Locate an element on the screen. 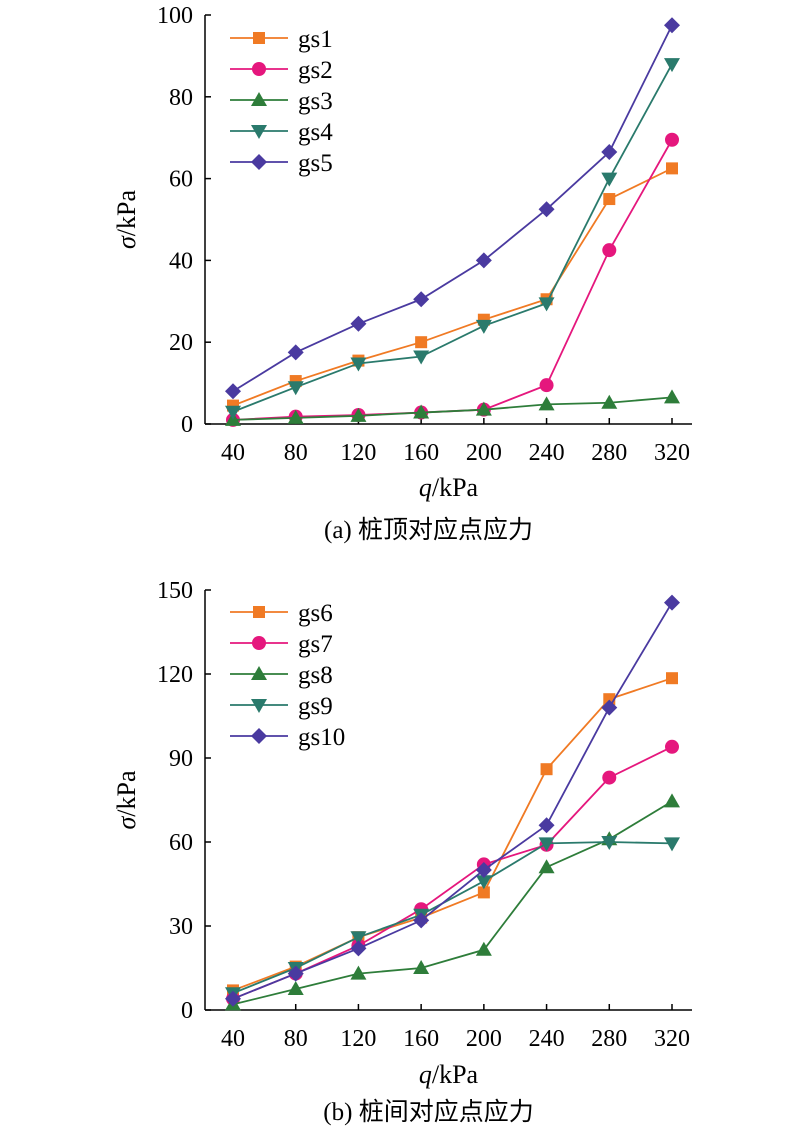 The image size is (800, 1134). y-tick-label: 80 is located at coordinates (181, 98).